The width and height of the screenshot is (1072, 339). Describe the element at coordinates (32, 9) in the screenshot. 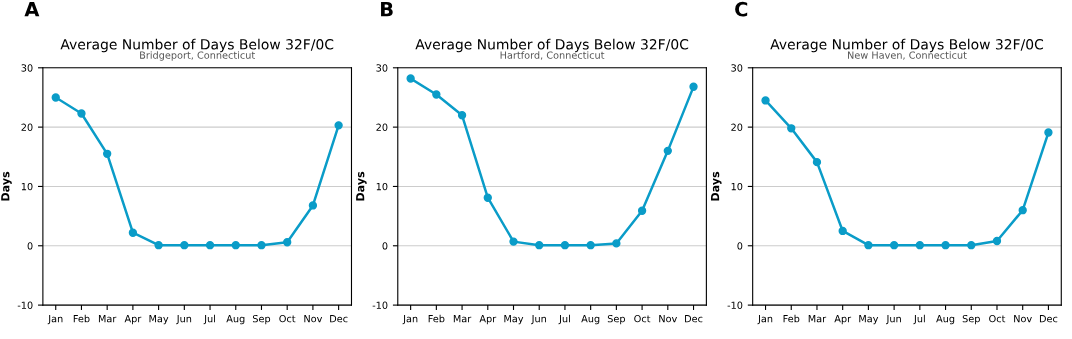

I see `text: A` at that location.